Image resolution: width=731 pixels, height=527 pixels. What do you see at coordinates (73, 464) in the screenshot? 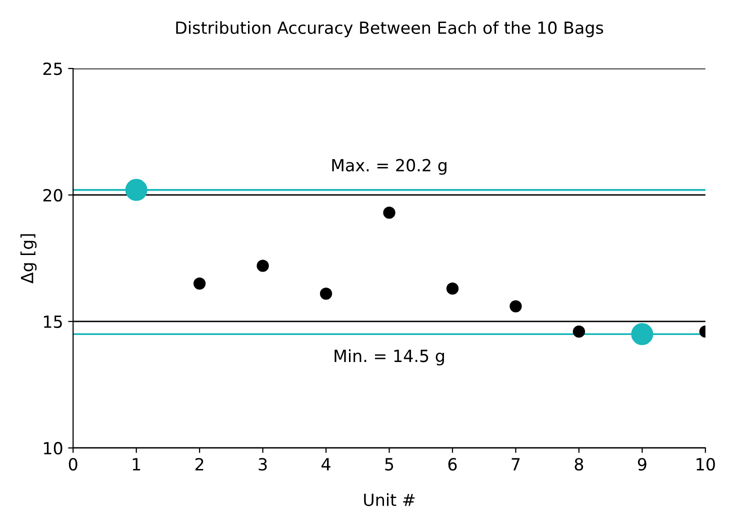
I see `x-tick-label: 0` at bounding box center [73, 464].